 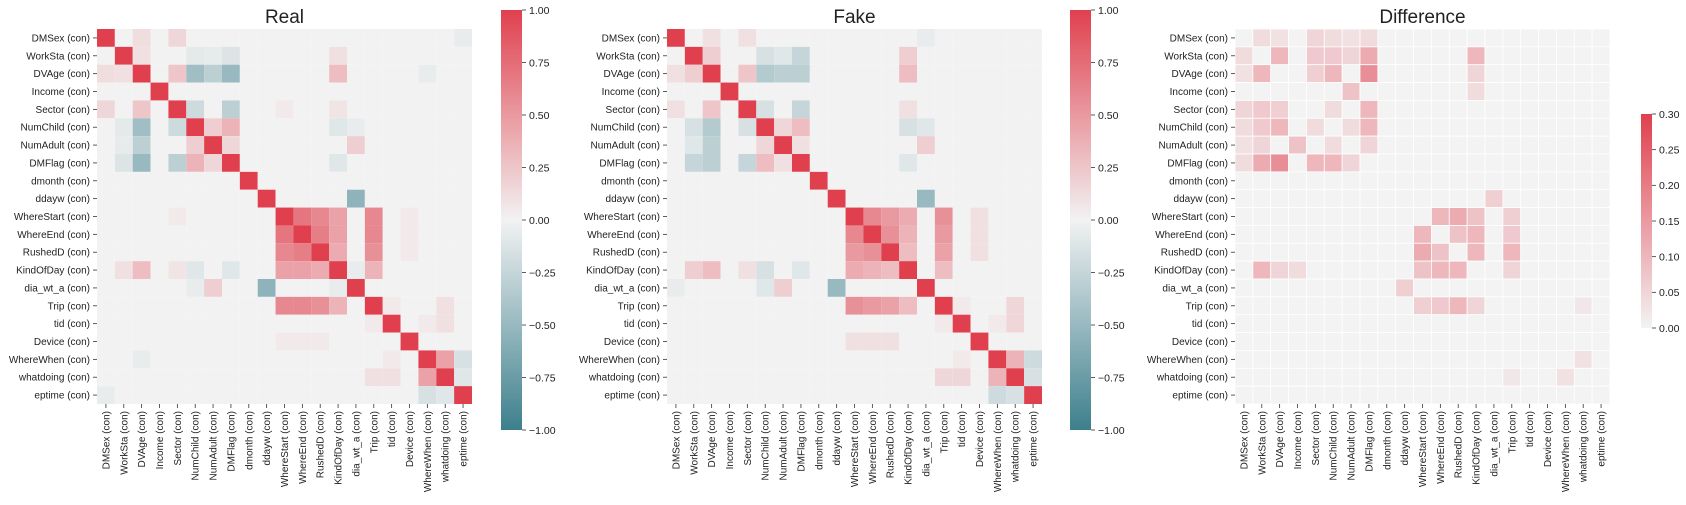 I want to click on y-tick-label: Trip (con), so click(x=639, y=306).